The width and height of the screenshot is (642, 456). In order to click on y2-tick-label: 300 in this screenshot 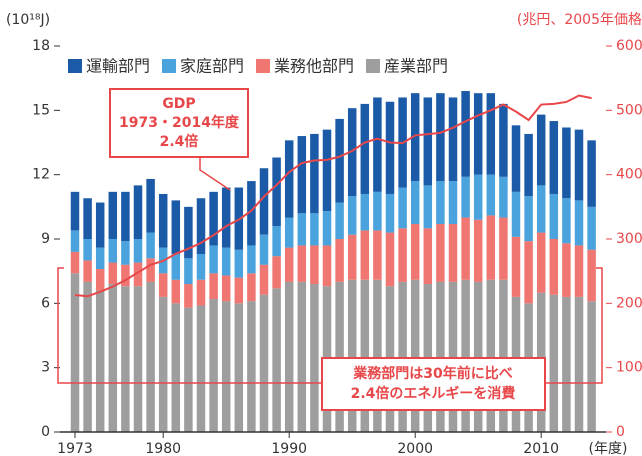, I will do `click(629, 239)`.